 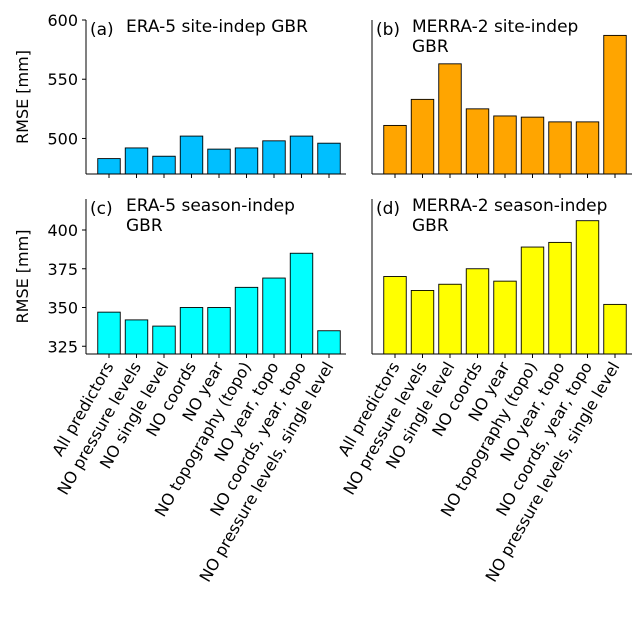 I want to click on y-tick-label: 325, so click(x=62, y=346).